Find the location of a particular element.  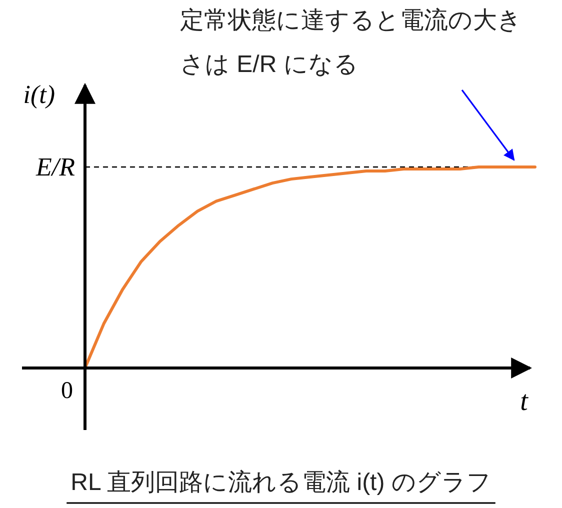

text: 0 is located at coordinates (67, 391).